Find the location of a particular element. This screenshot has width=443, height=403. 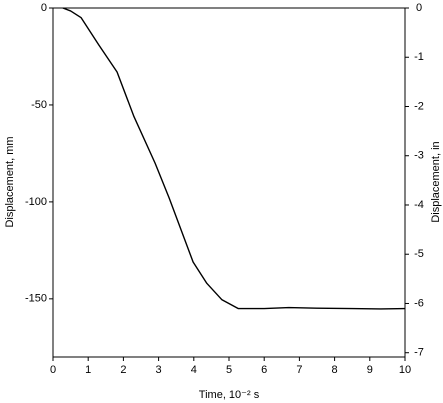

y-tick-label: 0 is located at coordinates (44, 8).